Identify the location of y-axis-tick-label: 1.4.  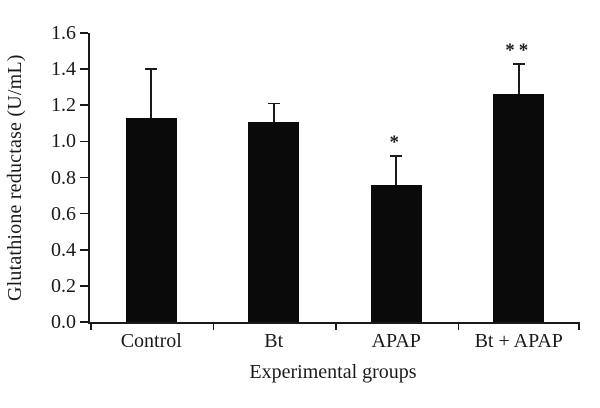
(63, 69).